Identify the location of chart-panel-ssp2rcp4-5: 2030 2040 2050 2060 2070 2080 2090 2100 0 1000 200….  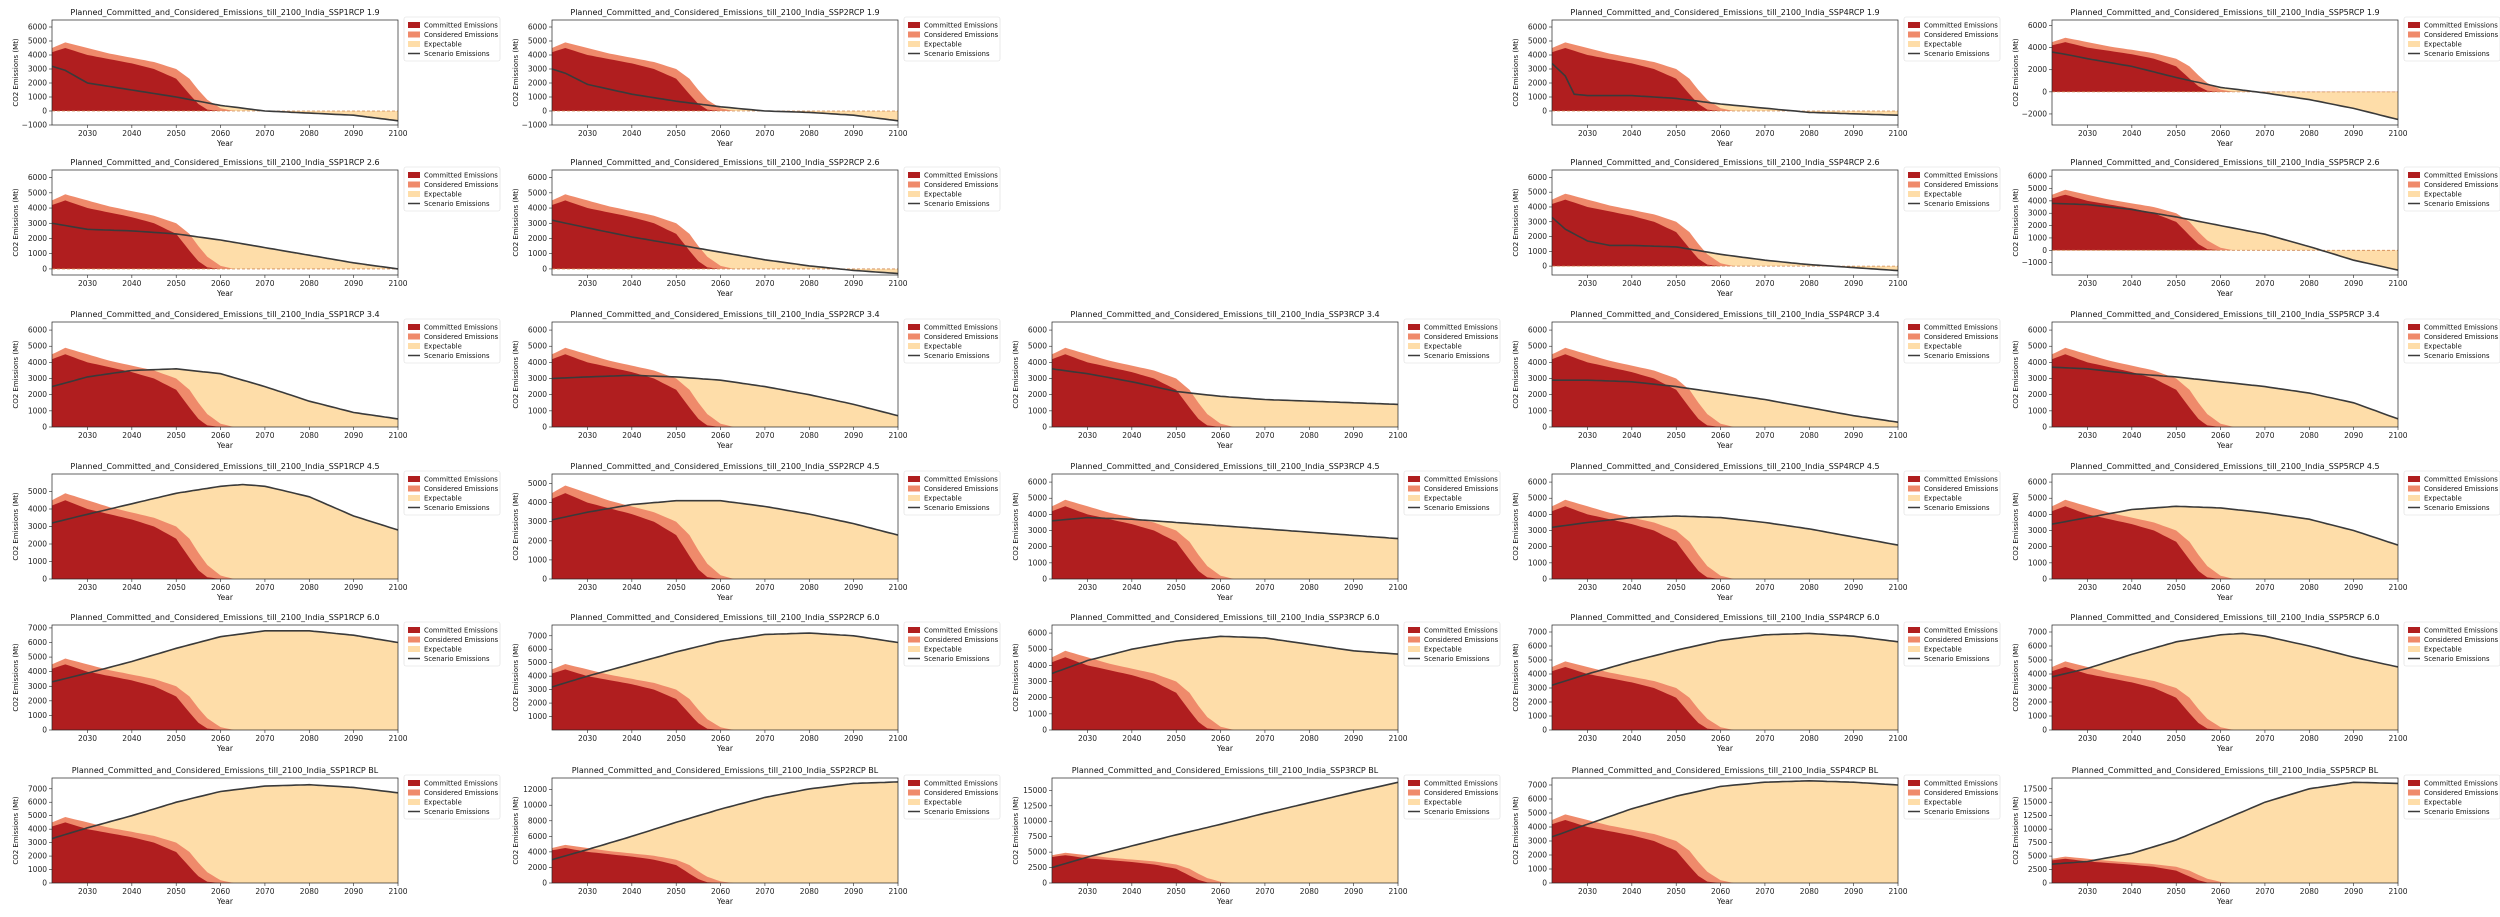
(750, 534).